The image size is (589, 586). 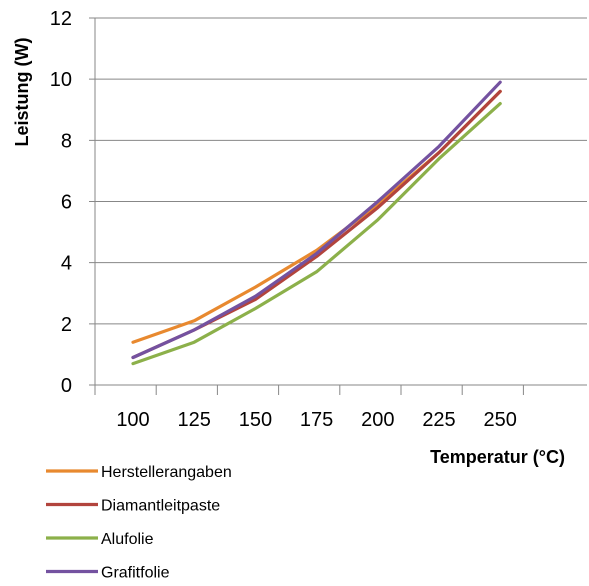 I want to click on x-tick-label: 125, so click(x=194, y=420).